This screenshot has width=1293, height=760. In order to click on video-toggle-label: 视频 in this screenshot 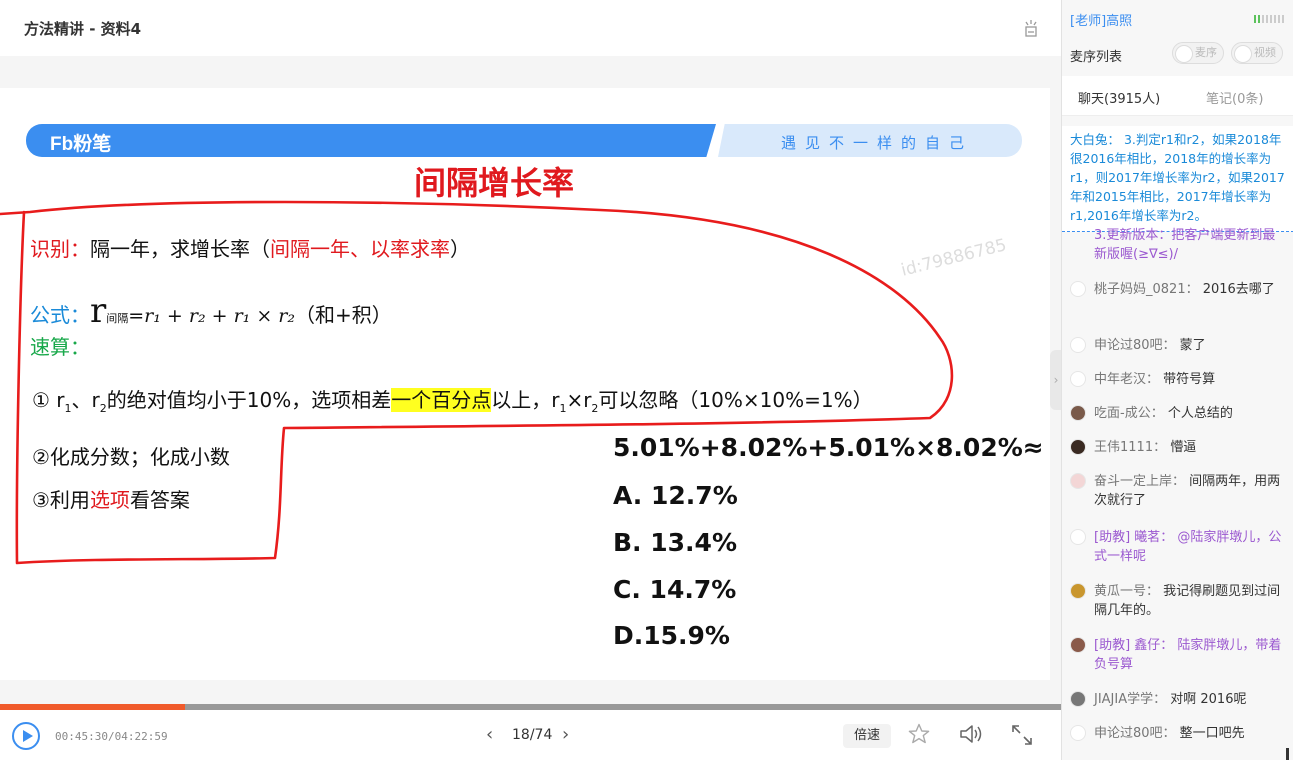, I will do `click(1265, 52)`.